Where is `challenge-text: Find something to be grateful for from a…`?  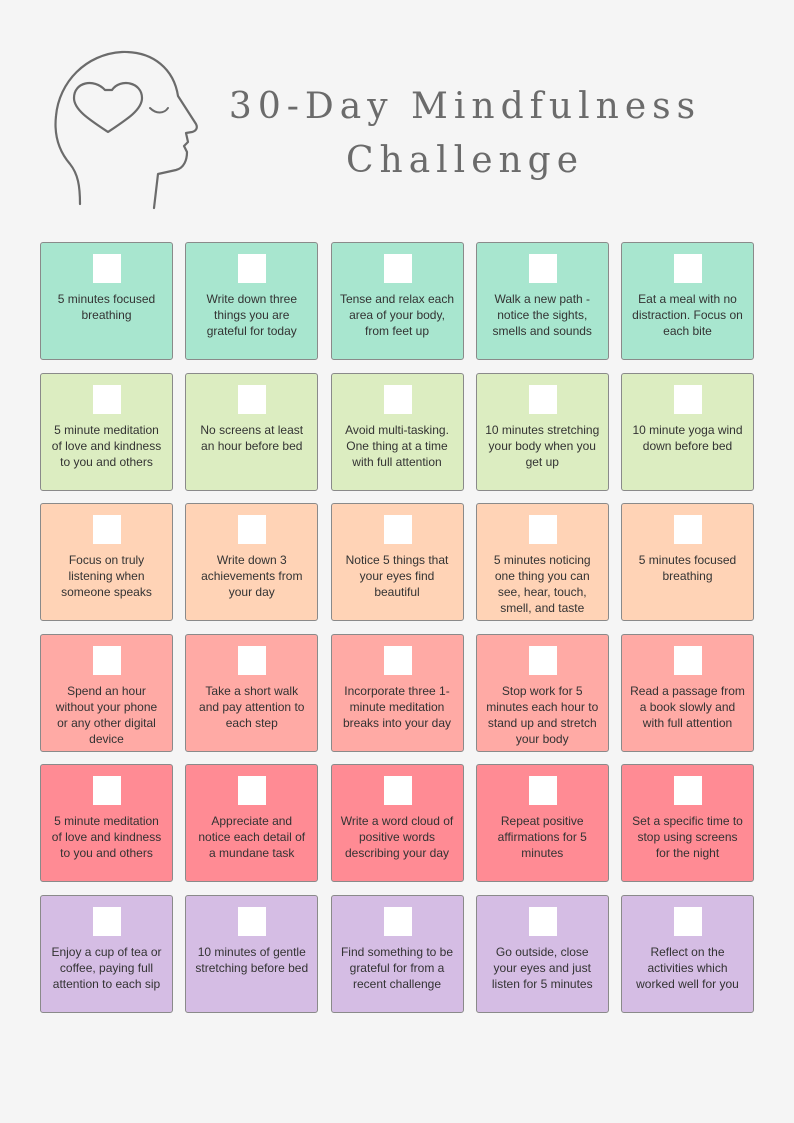
challenge-text: Find something to be grateful for from a… is located at coordinates (397, 967).